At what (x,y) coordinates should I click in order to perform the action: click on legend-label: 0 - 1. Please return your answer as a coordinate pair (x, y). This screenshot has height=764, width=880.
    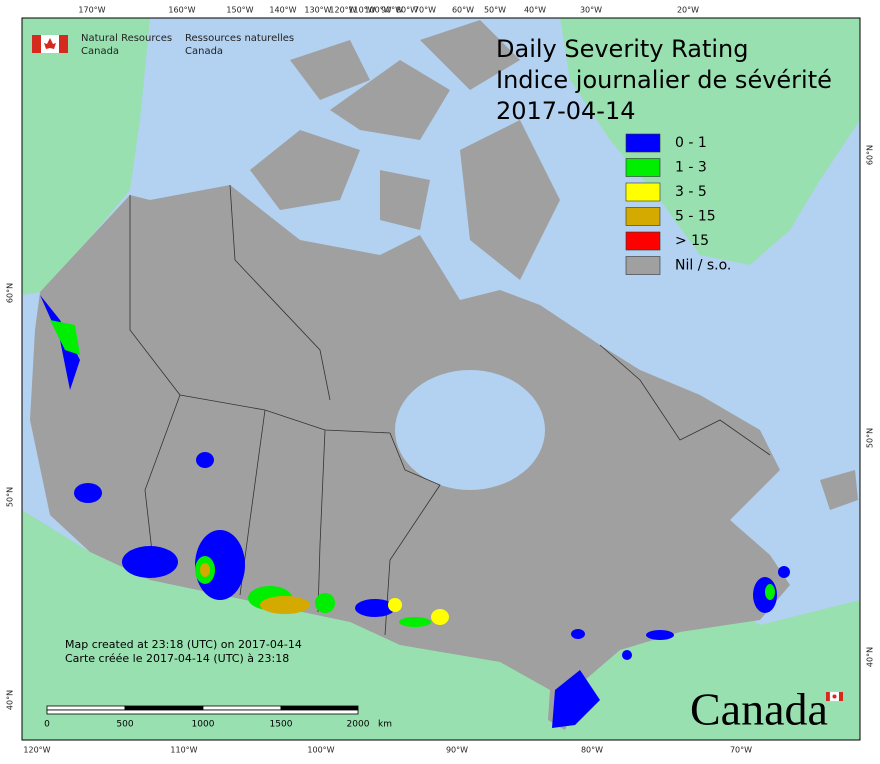
    Looking at the image, I should click on (691, 143).